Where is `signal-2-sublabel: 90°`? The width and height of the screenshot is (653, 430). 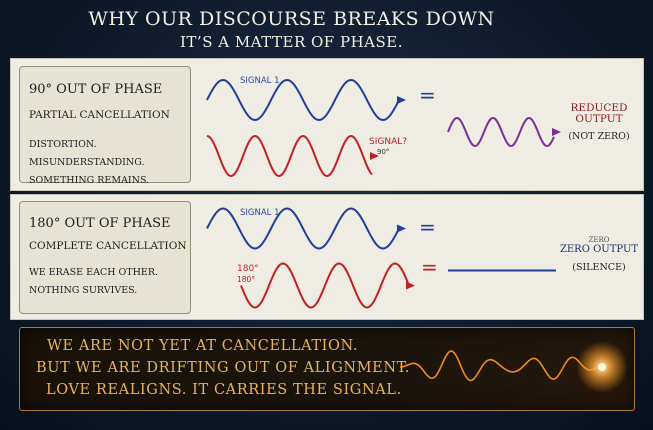 signal-2-sublabel: 90° is located at coordinates (383, 152).